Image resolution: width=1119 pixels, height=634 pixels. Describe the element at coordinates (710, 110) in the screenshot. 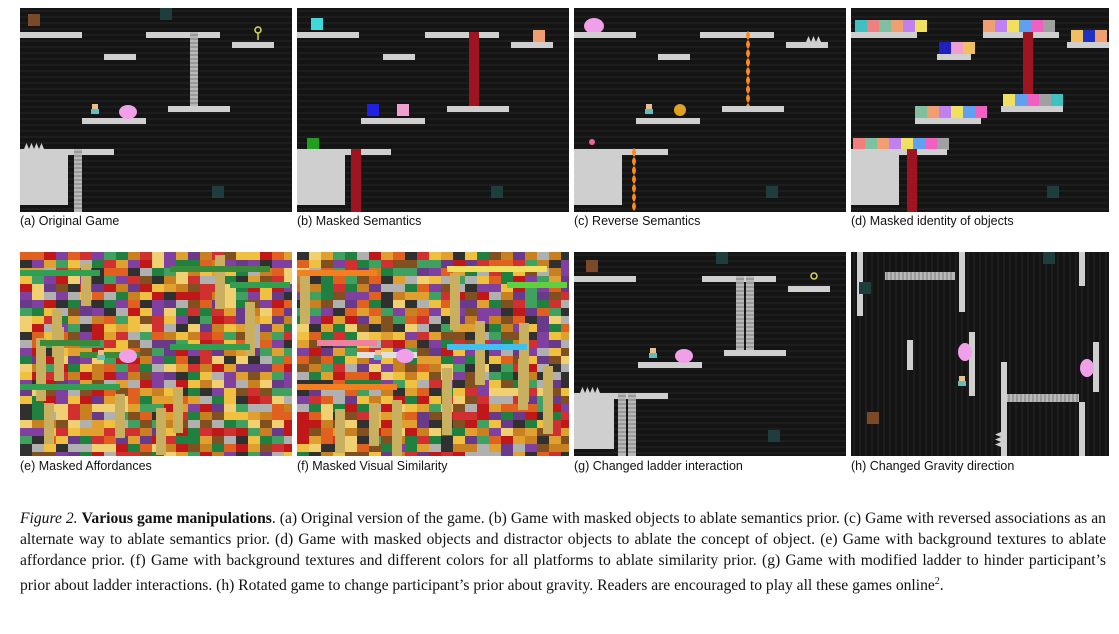

I see `panel-c` at that location.